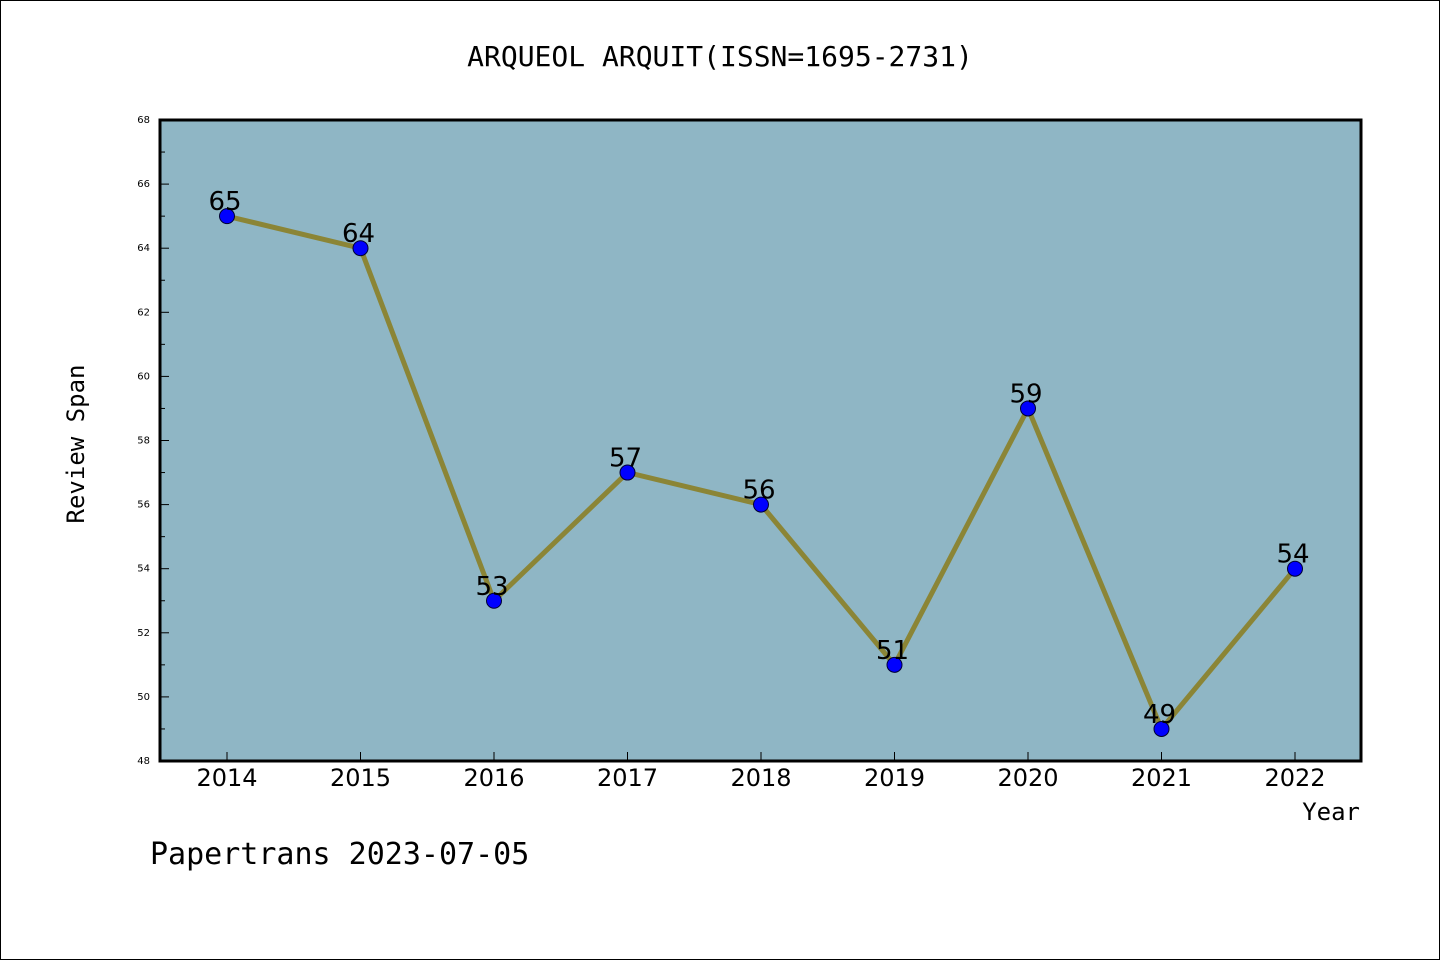  I want to click on data-label-2021: 49, so click(1159, 715).